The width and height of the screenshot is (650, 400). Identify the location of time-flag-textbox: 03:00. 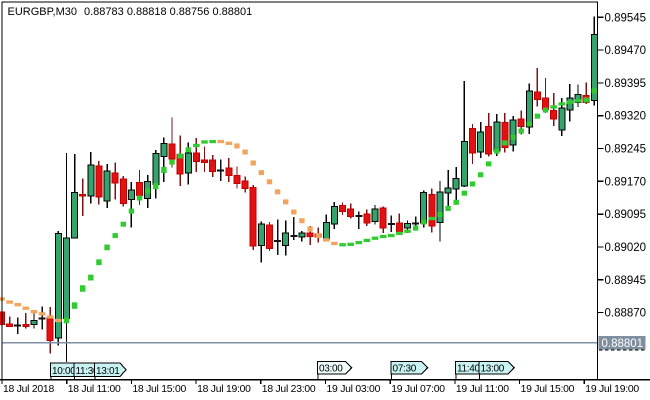
(331, 369).